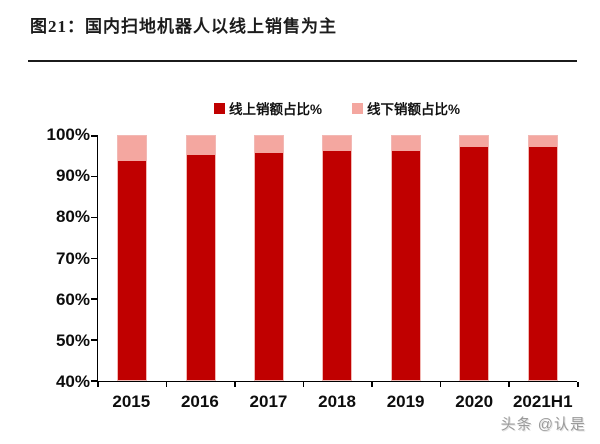 The height and width of the screenshot is (444, 600). What do you see at coordinates (405, 401) in the screenshot?
I see `x-axis-label: 2019` at bounding box center [405, 401].